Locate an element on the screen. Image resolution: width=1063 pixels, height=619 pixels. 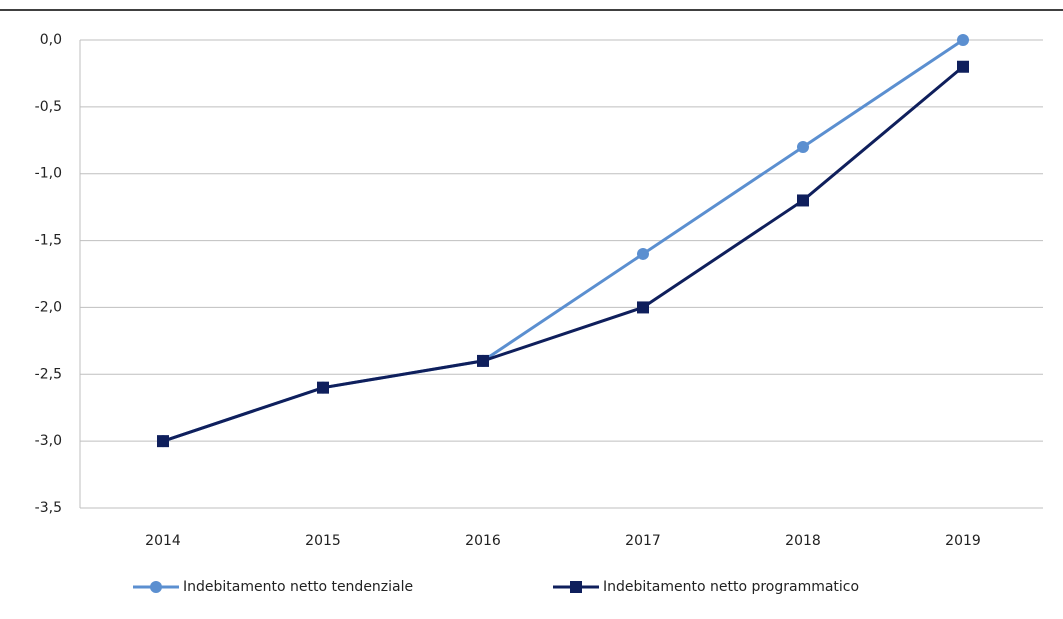
y-tick-label: -1,0 is located at coordinates (48, 174).